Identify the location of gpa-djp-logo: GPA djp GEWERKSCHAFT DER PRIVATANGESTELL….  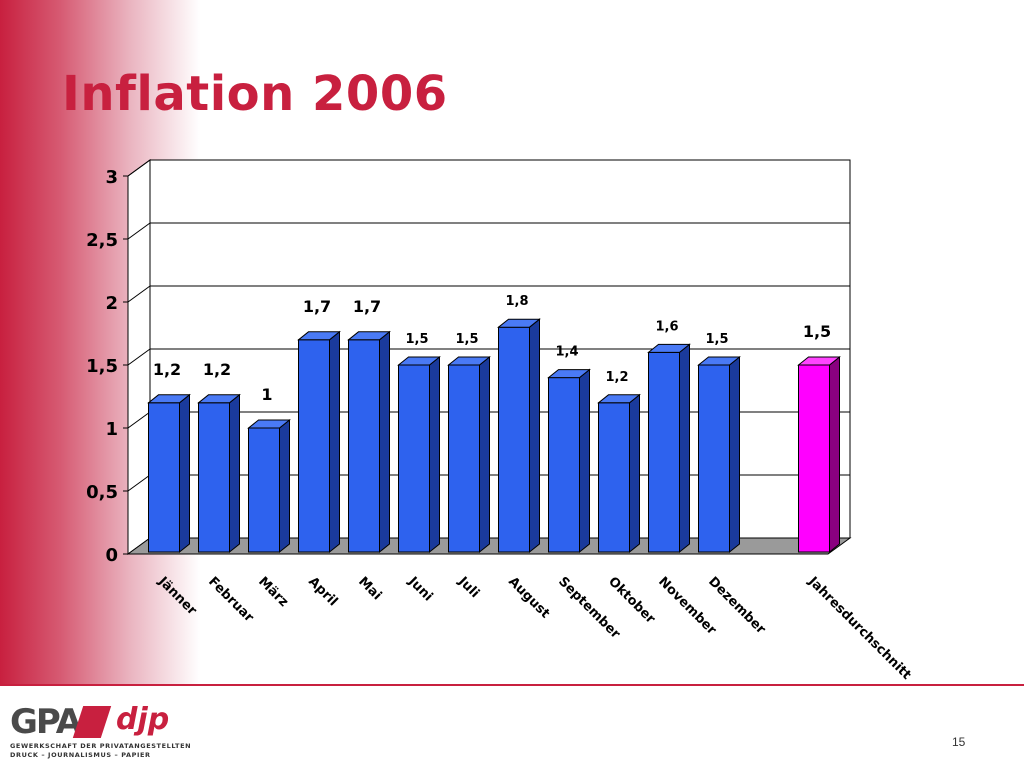
(100, 731).